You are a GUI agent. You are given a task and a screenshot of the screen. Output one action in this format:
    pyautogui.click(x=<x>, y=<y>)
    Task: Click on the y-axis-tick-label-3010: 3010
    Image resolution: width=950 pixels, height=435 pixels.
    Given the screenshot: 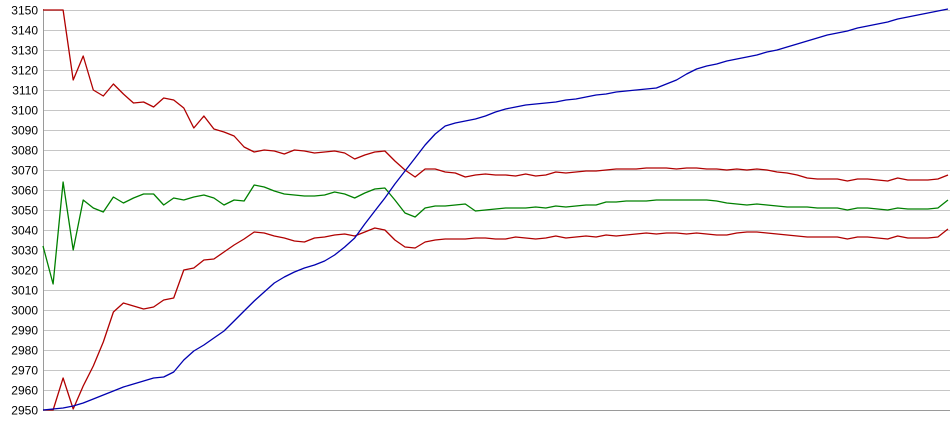 What is the action you would take?
    pyautogui.click(x=24, y=291)
    